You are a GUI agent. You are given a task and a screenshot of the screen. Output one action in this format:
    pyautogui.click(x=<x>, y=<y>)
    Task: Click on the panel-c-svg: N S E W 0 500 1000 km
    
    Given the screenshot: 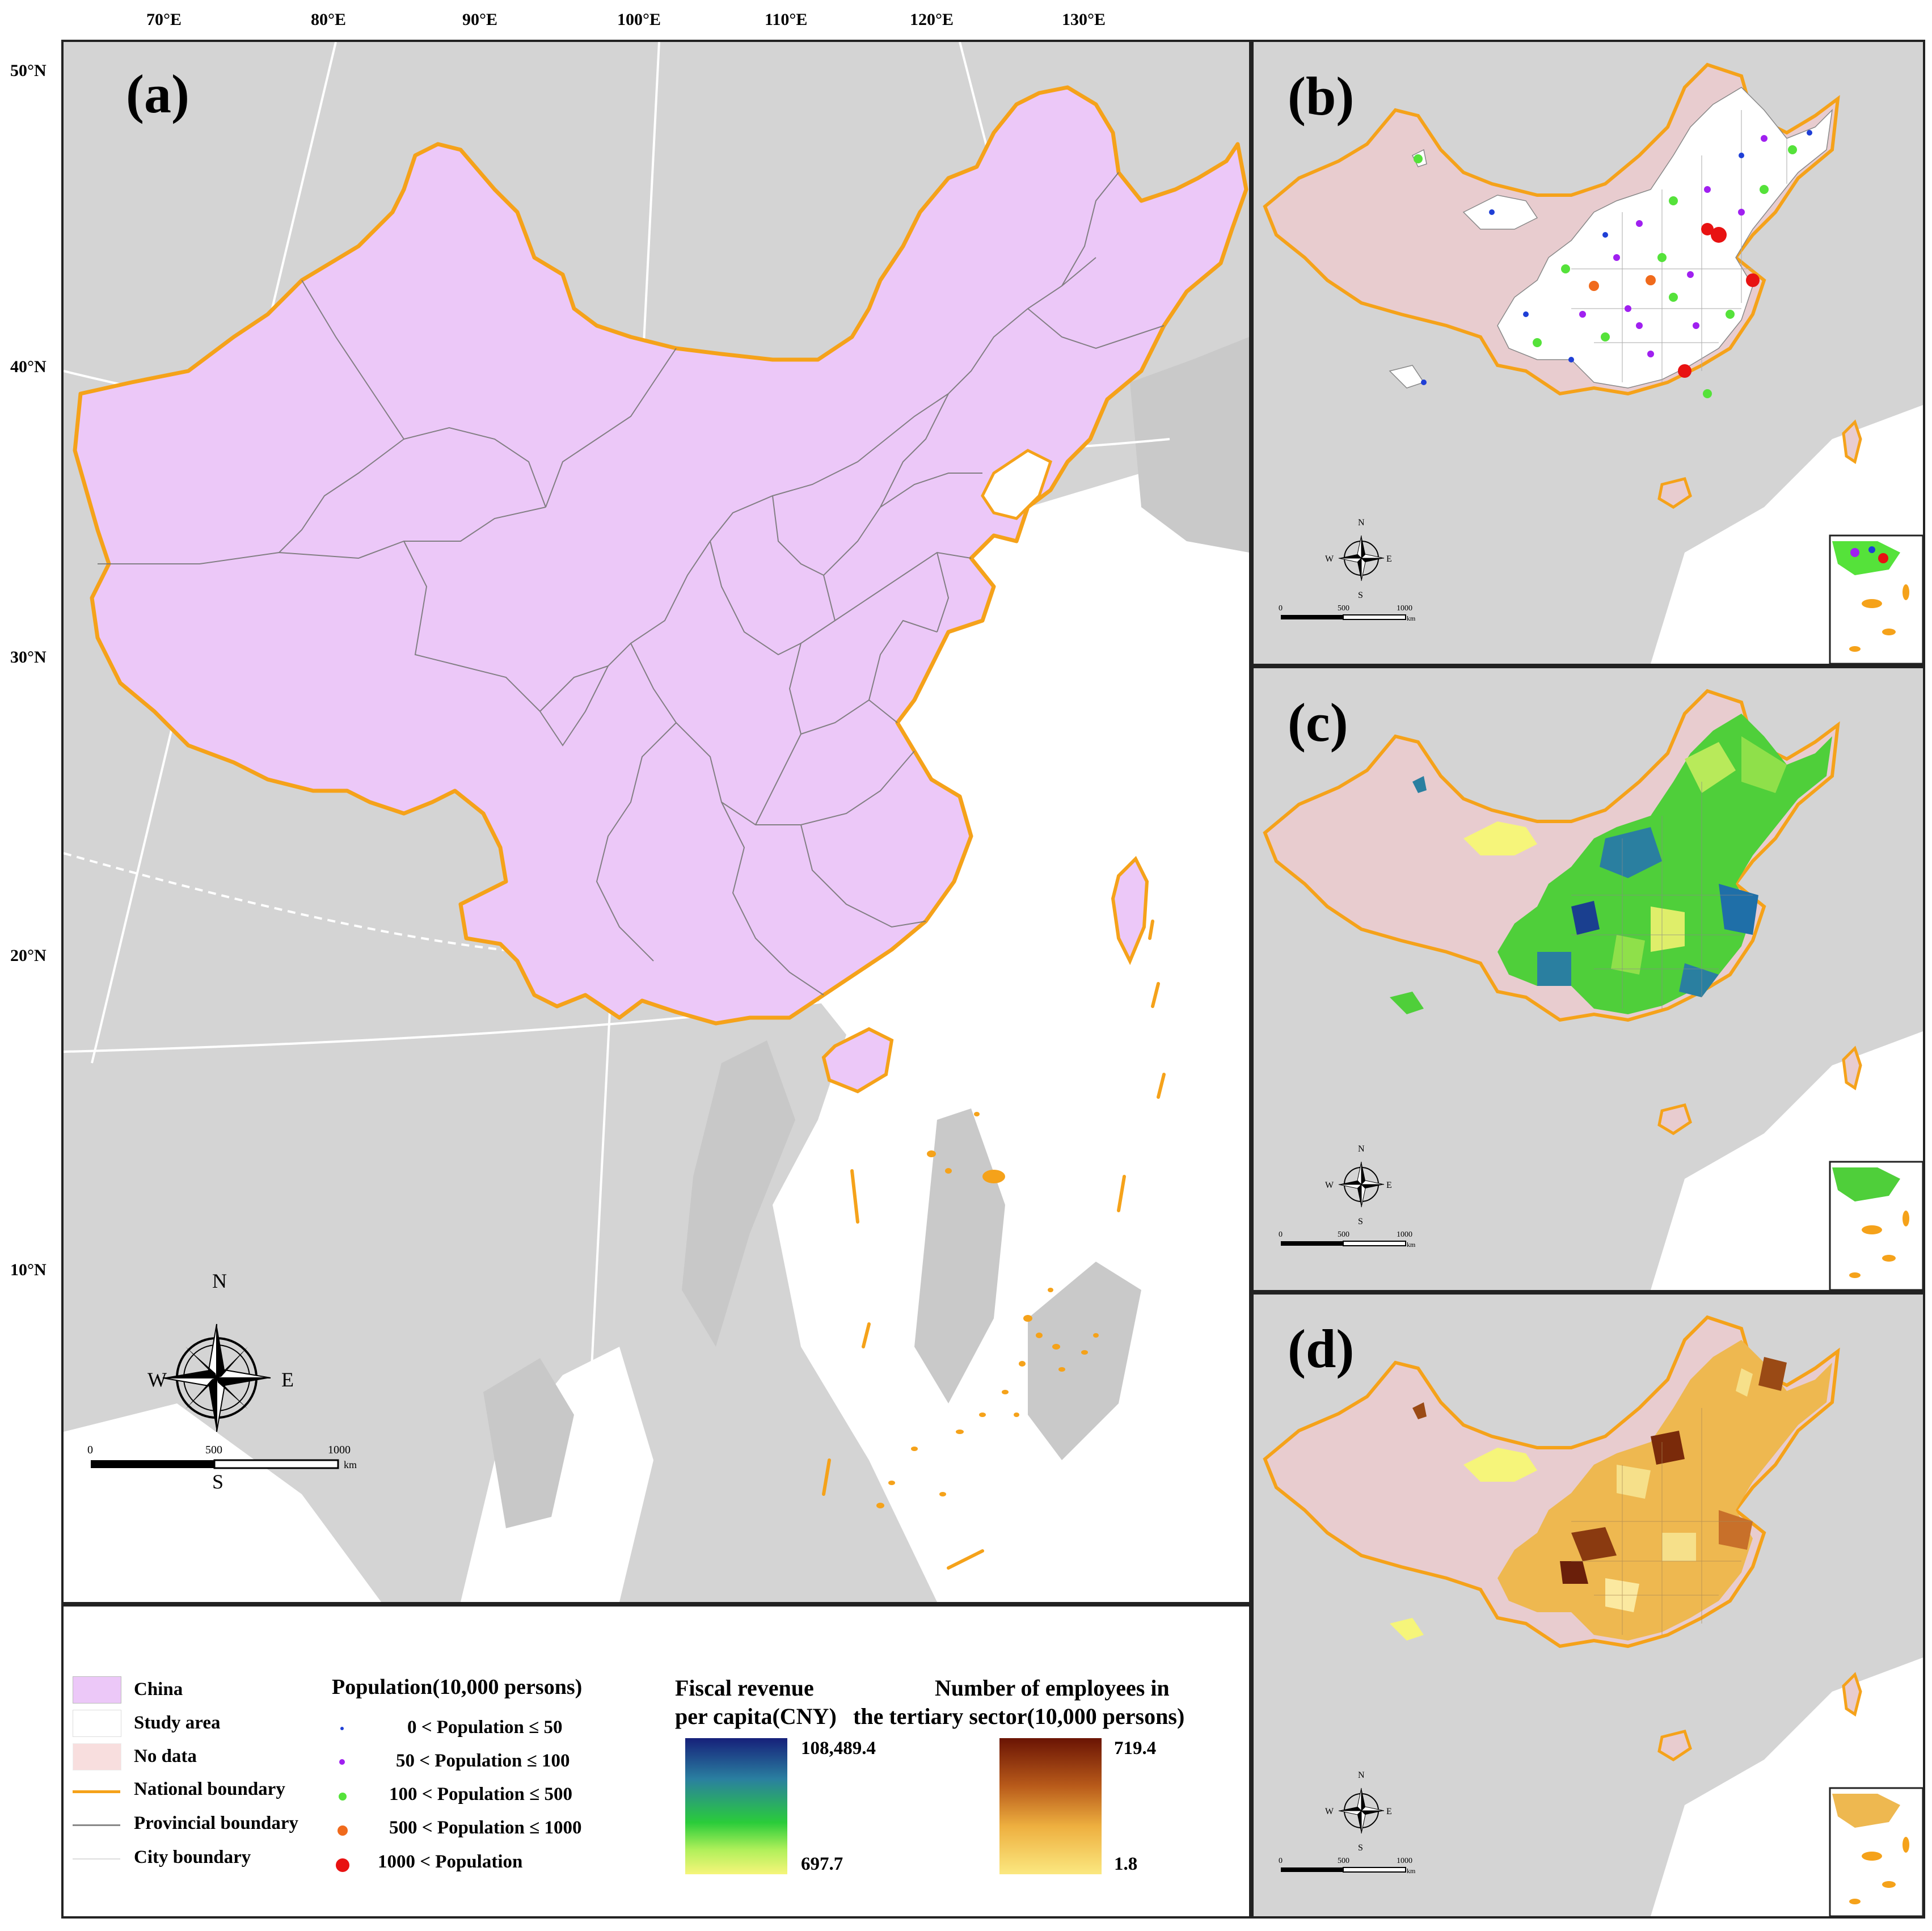 What is the action you would take?
    pyautogui.click(x=1588, y=979)
    